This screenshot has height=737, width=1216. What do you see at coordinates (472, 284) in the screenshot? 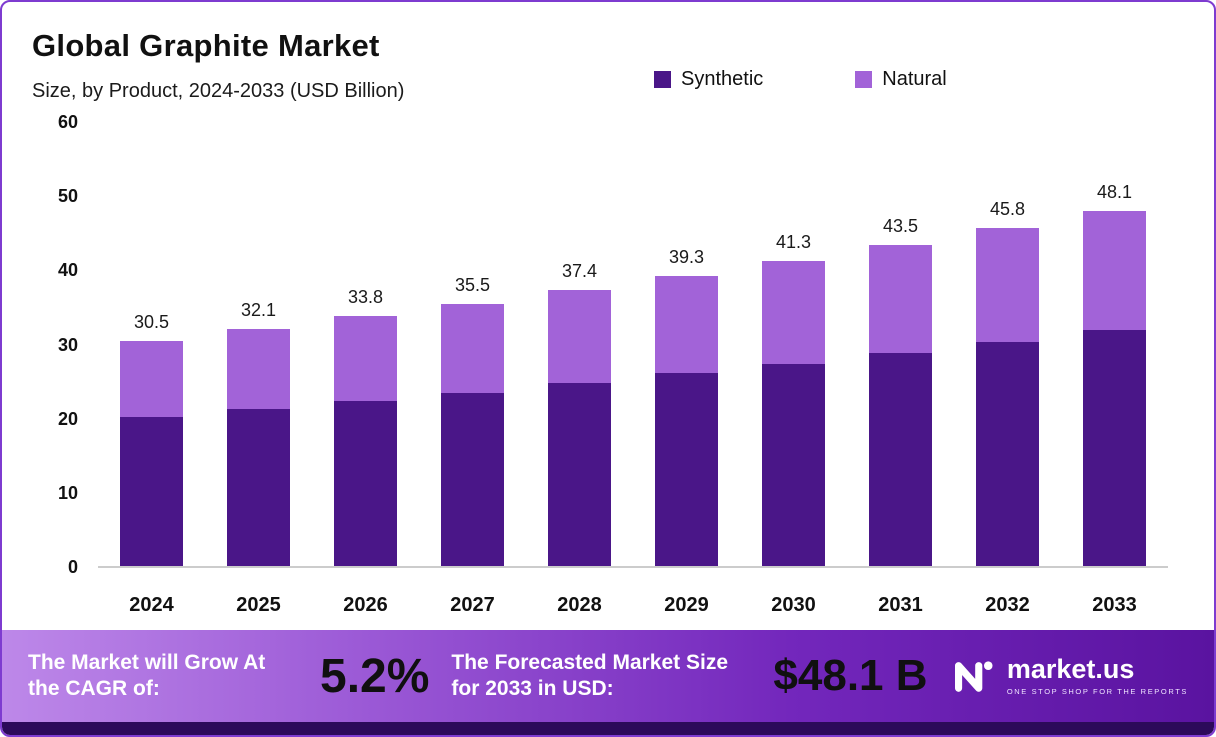
I see `bar-total-label: 35.5` at bounding box center [472, 284].